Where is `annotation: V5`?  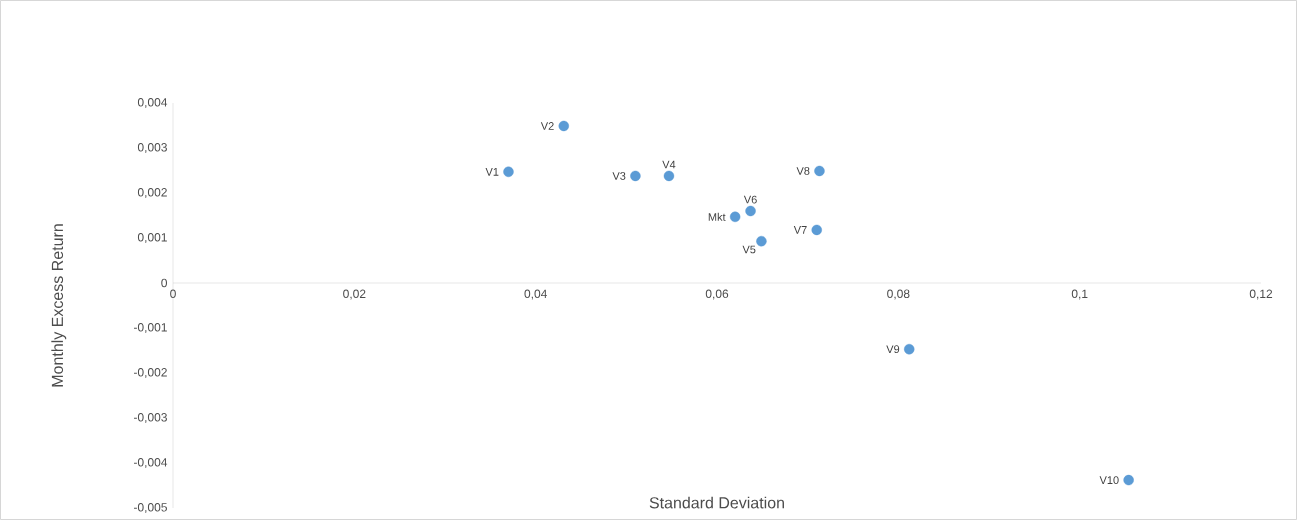
annotation: V5 is located at coordinates (749, 249).